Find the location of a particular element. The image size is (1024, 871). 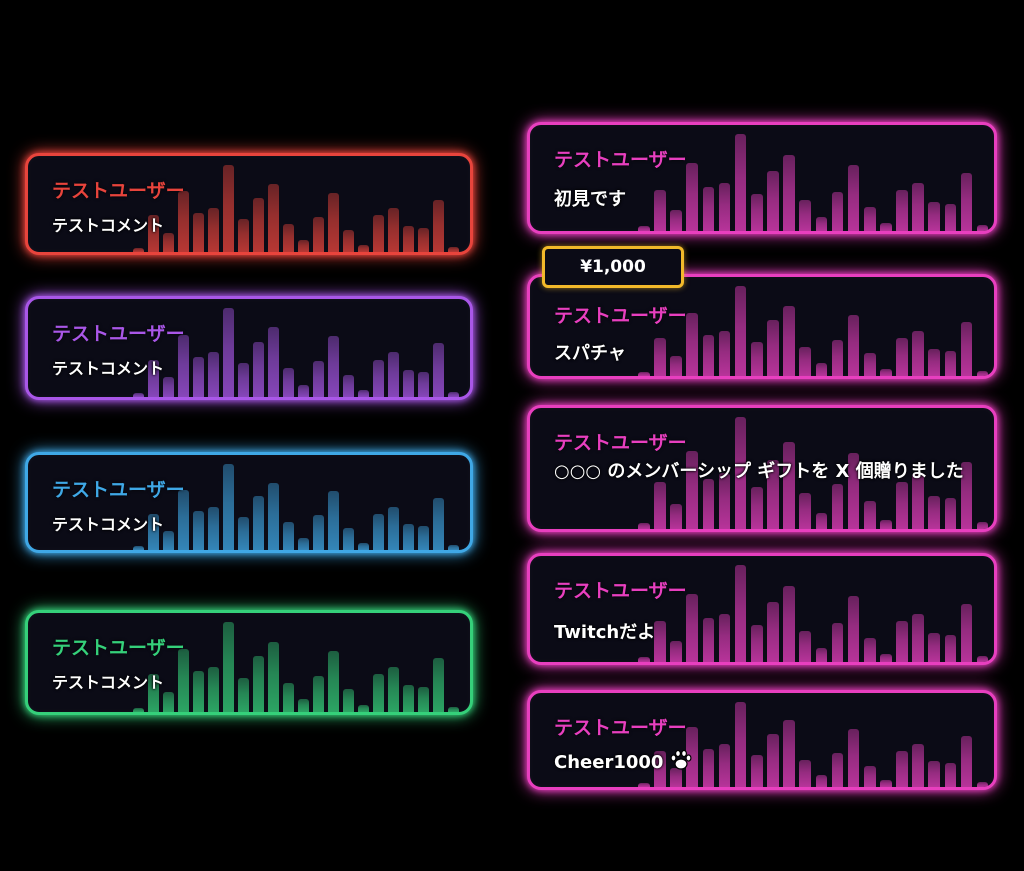

cheer-text: Cheer1000 is located at coordinates (609, 762).